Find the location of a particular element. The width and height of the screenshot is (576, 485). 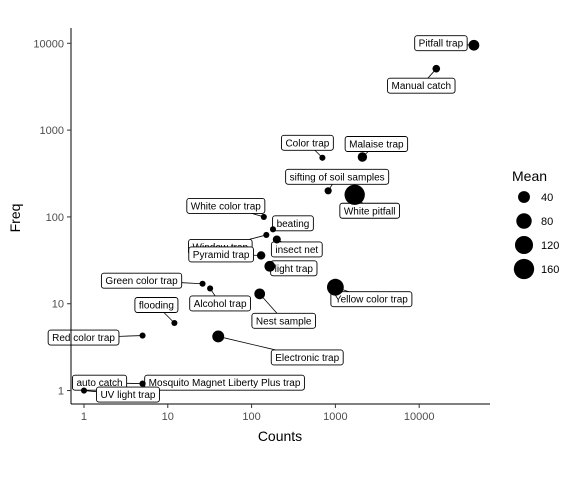

point-label: Nest sample is located at coordinates (284, 311).